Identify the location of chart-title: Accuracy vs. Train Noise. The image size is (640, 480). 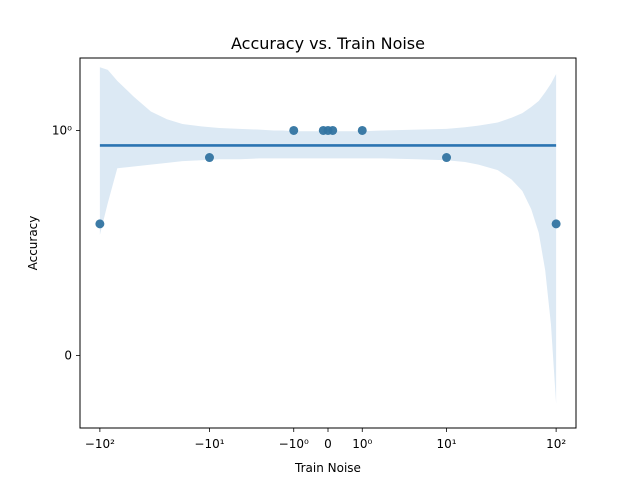
(328, 43).